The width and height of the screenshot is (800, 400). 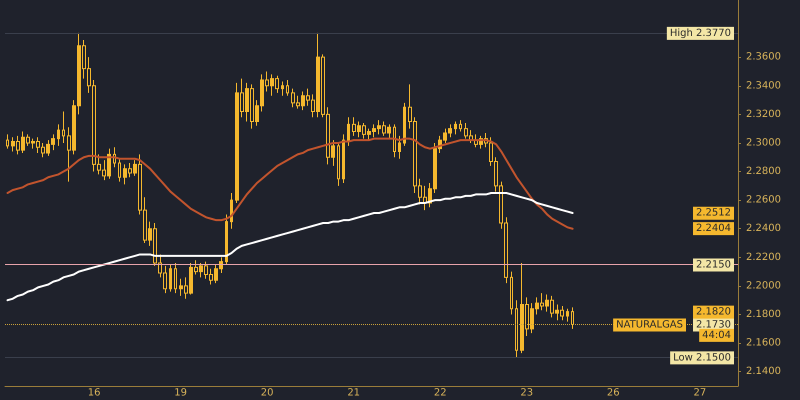 What do you see at coordinates (763, 257) in the screenshot?
I see `y-tick-label: 2.2200` at bounding box center [763, 257].